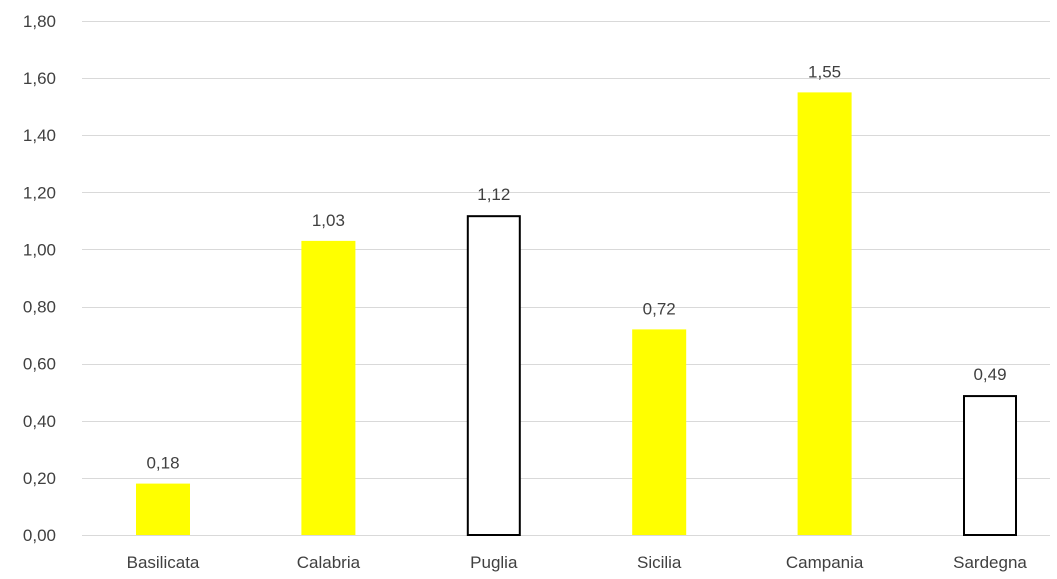 This screenshot has width=1057, height=579. What do you see at coordinates (493, 194) in the screenshot?
I see `data-label-puglia: 1,12` at bounding box center [493, 194].